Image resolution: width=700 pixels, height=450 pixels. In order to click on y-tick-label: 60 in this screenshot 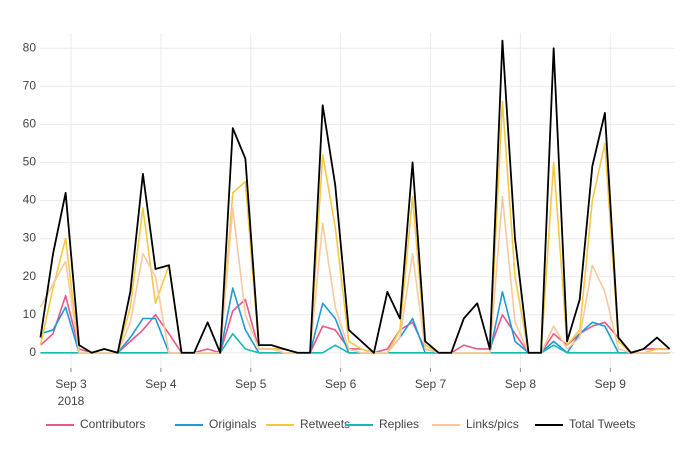, I will do `click(30, 124)`.